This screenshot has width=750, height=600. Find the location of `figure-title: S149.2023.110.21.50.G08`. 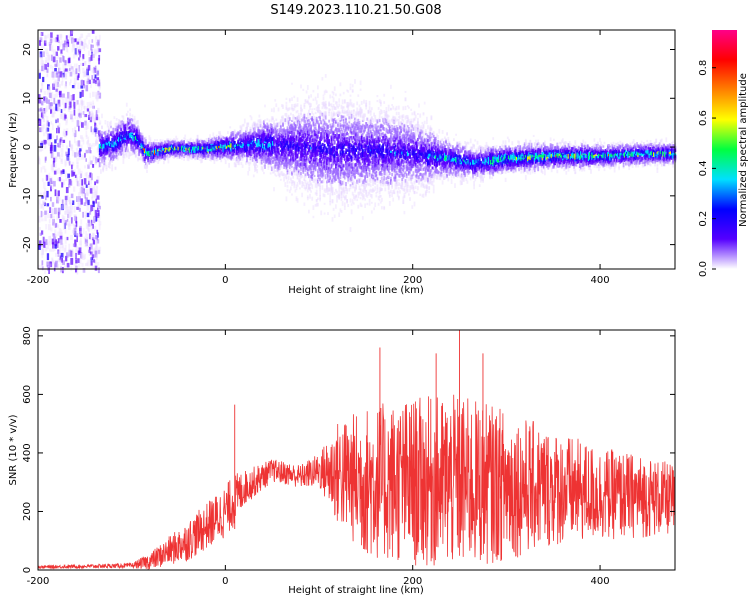

figure-title: S149.2023.110.21.50.G08 is located at coordinates (355, 10).